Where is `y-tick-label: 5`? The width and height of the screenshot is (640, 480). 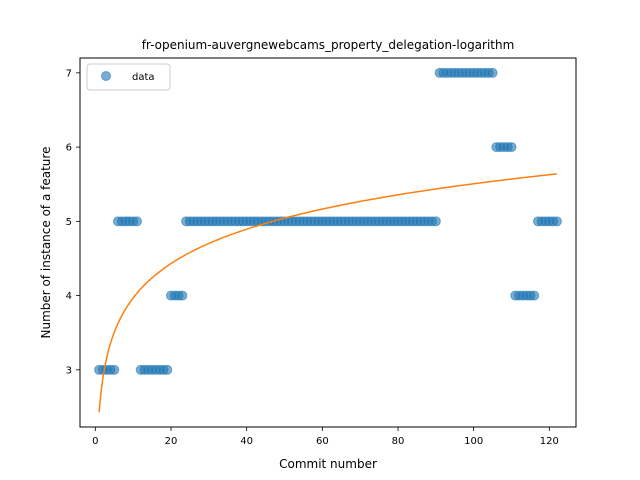
y-tick-label: 5 is located at coordinates (69, 222).